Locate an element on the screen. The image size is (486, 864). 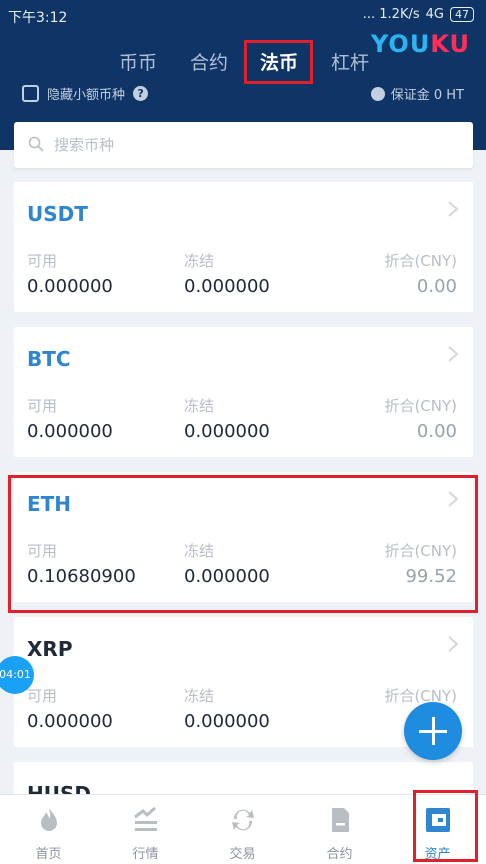
margin-icon is located at coordinates (377, 93).